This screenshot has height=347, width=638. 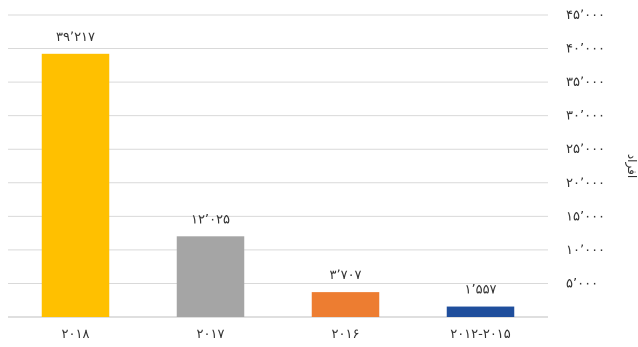 I want to click on x-tick-label: ۲۰۱۶, so click(x=346, y=334).